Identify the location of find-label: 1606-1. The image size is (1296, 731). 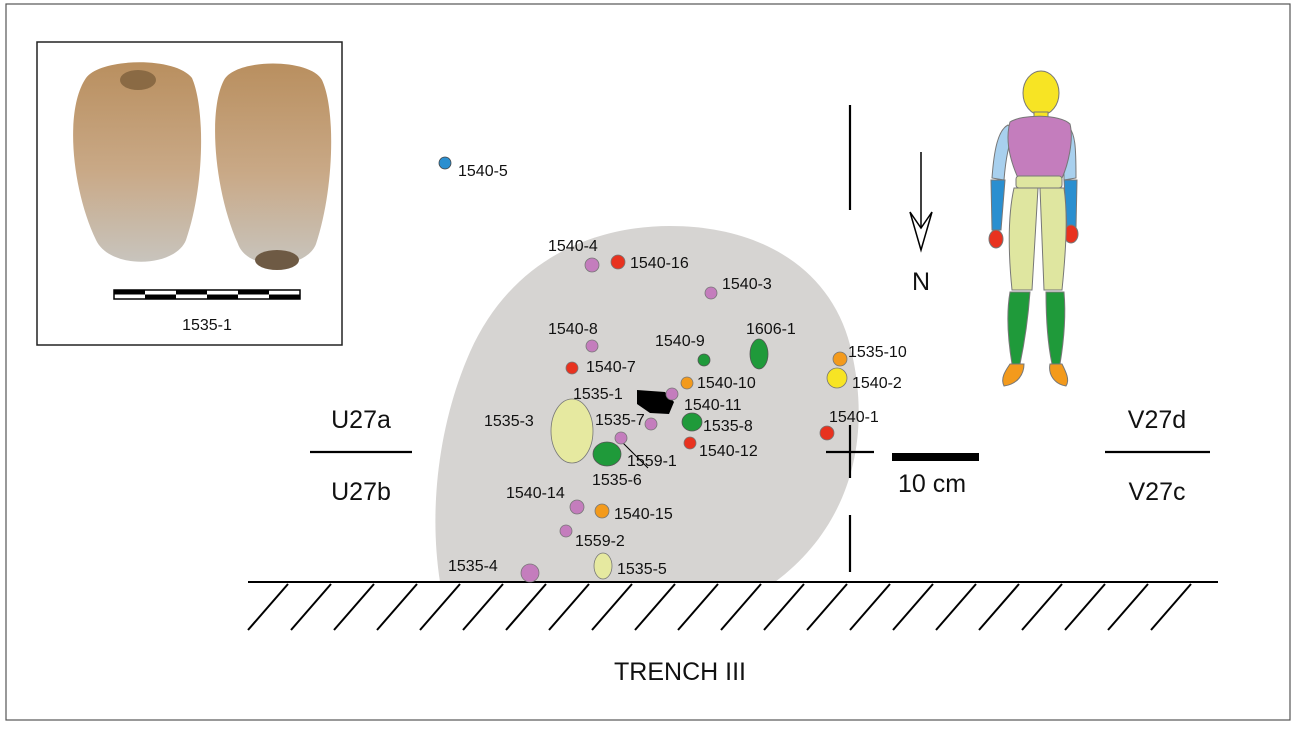
(771, 329).